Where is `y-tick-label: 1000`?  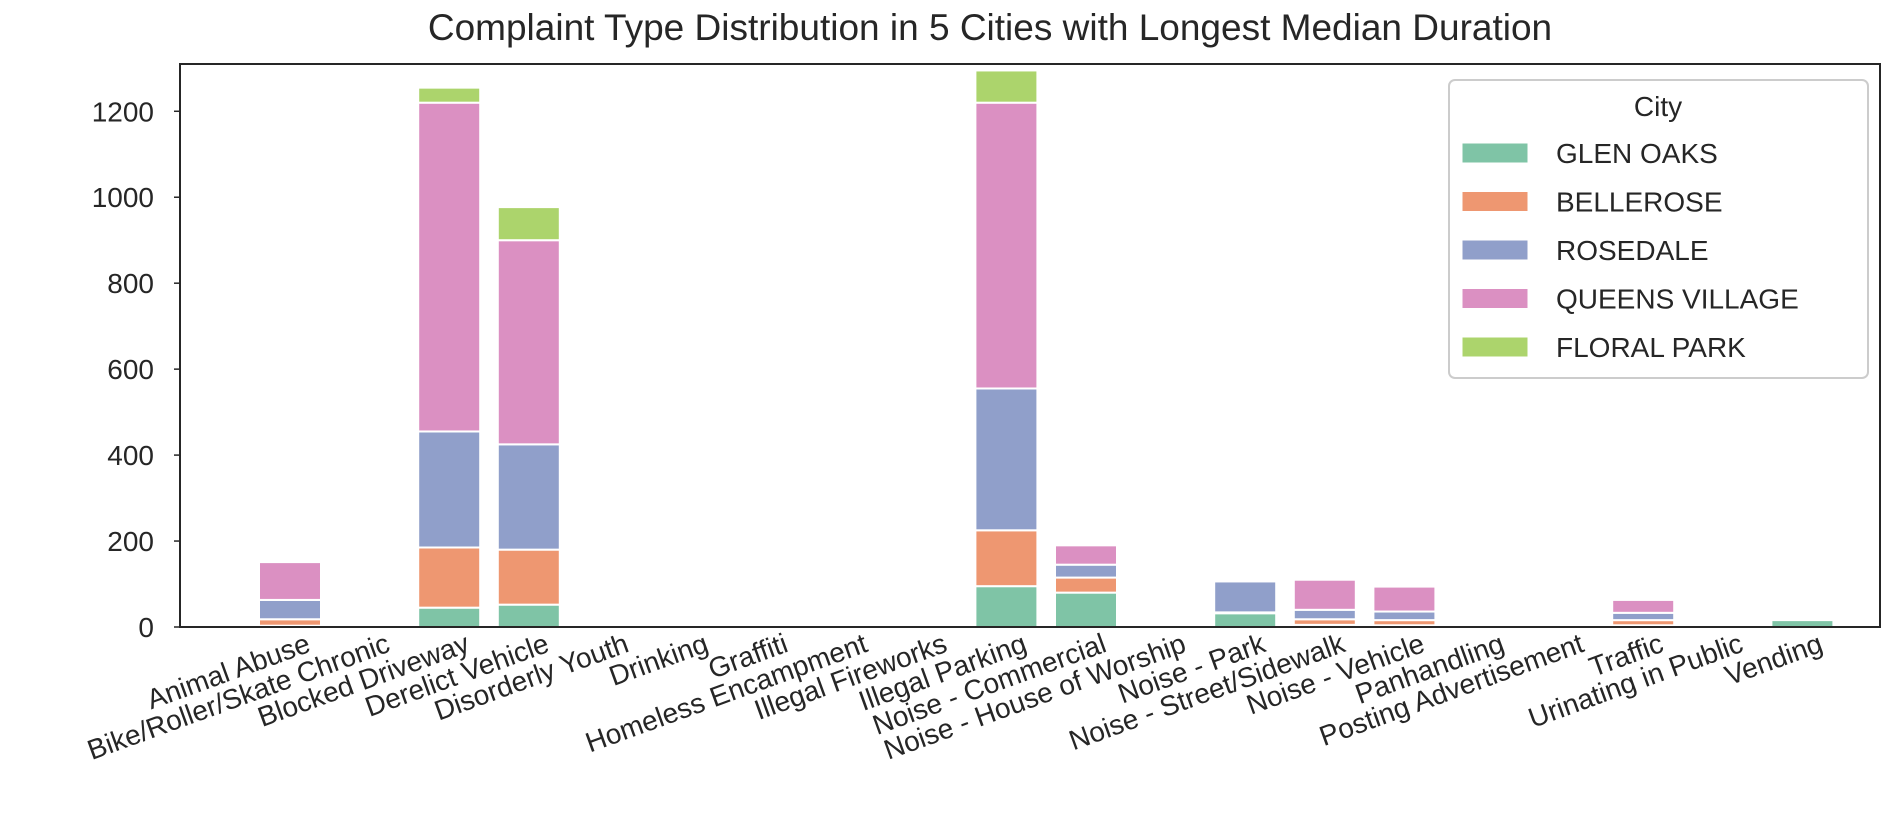
y-tick-label: 1000 is located at coordinates (123, 197).